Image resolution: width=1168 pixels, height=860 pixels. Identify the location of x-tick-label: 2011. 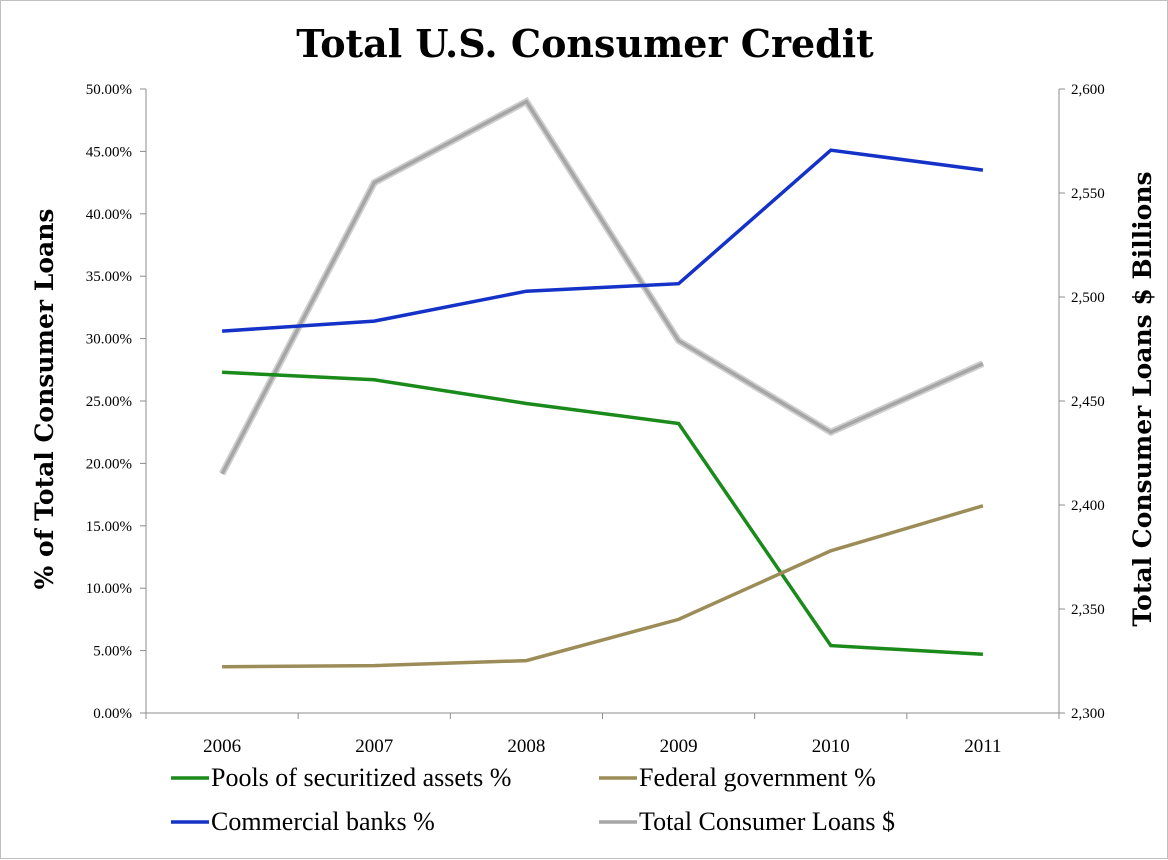
(982, 746).